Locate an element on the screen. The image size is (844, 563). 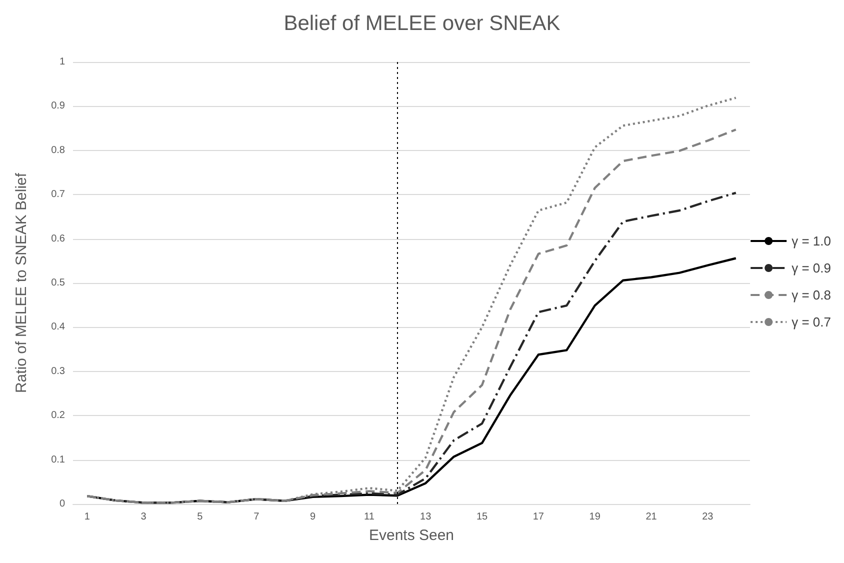
y-tick-label: 0.8 is located at coordinates (58, 150).